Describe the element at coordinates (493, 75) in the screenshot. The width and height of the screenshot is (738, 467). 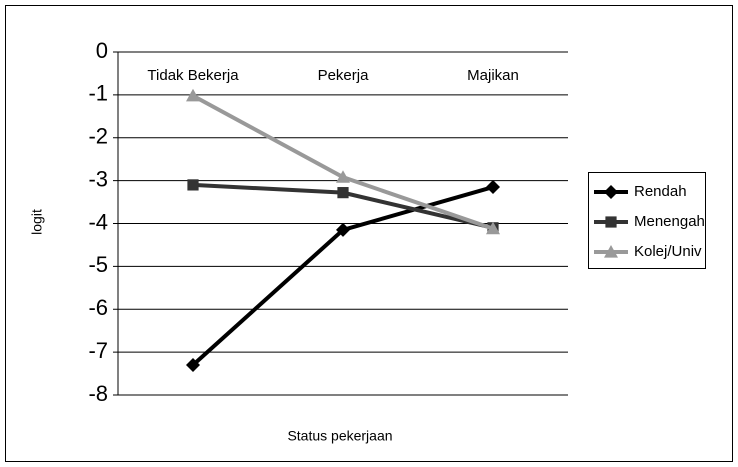
I see `x-tick-label: Majikan` at that location.